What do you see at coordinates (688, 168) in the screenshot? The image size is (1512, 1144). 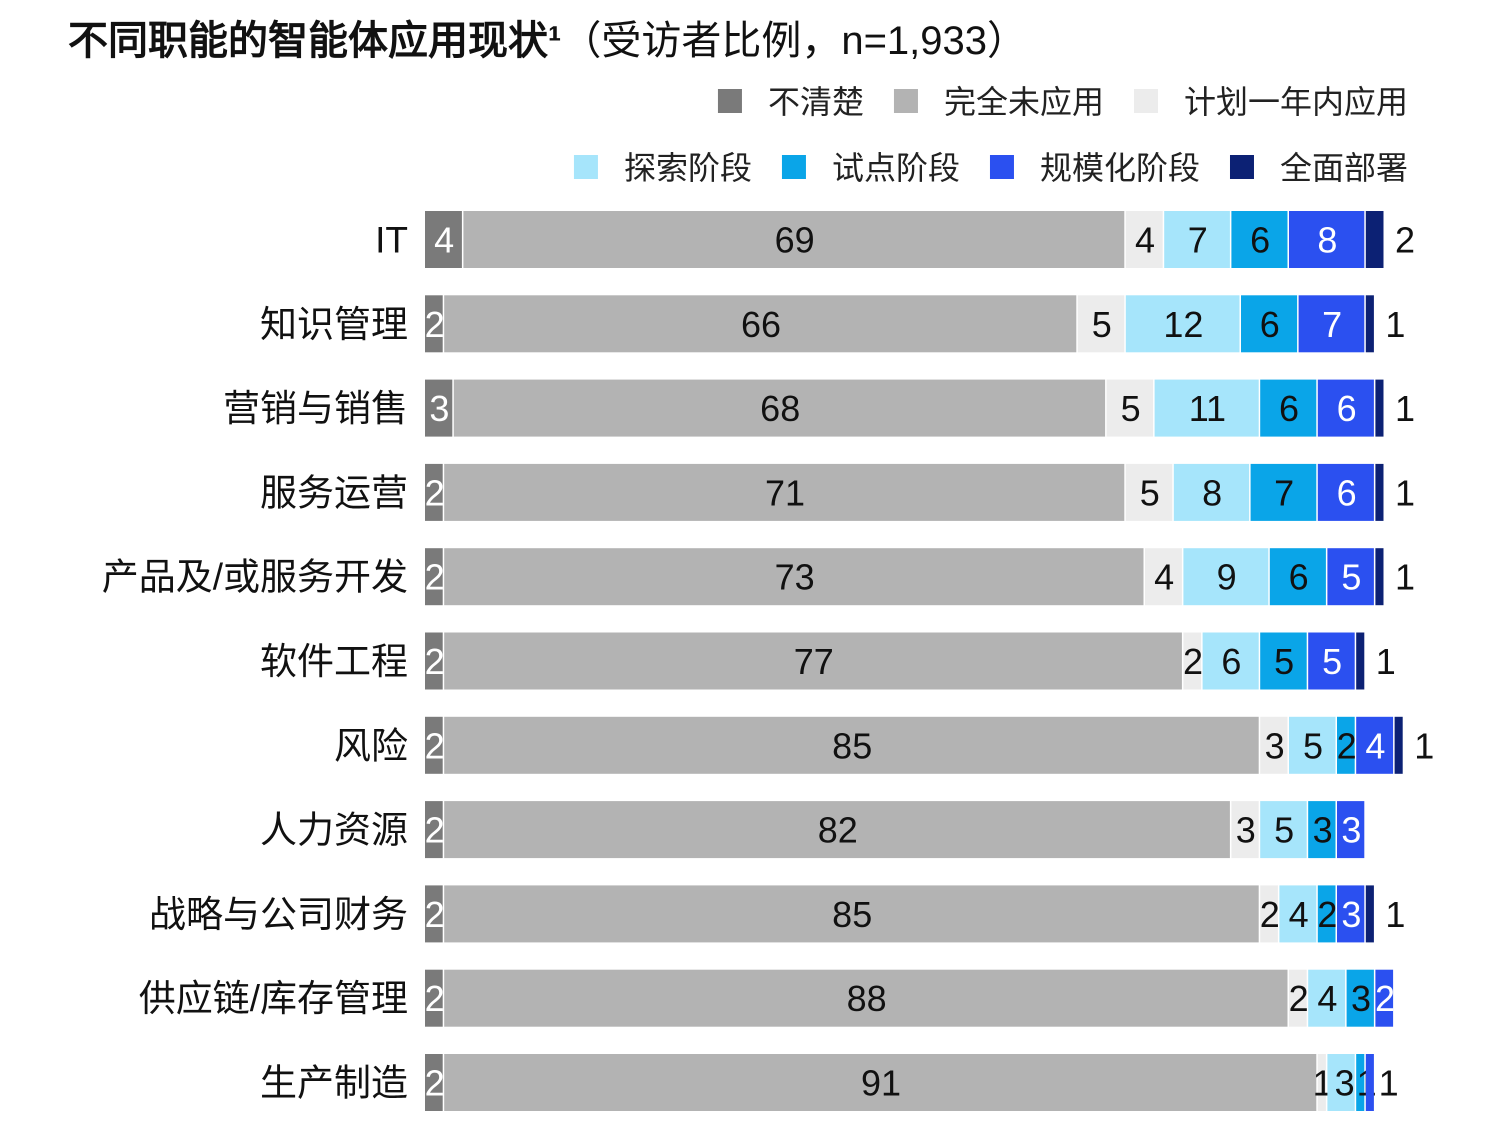 I see `legend-label: 探索阶段` at bounding box center [688, 168].